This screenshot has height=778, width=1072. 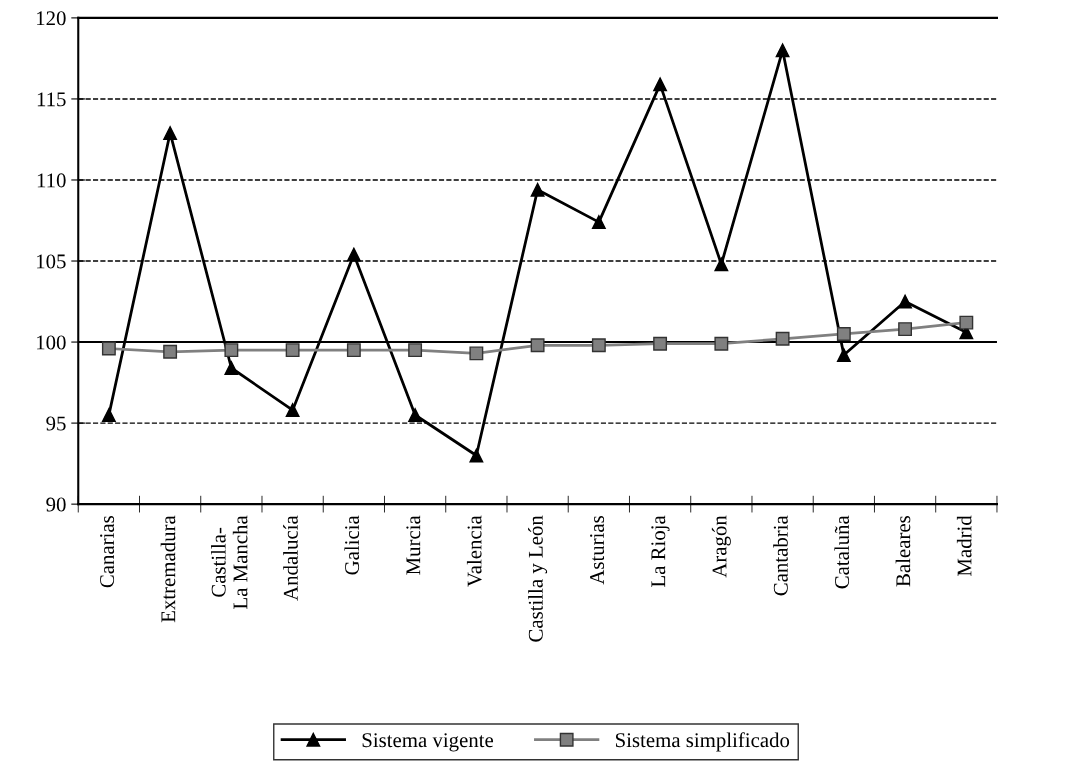 I want to click on x-tick-label: Canarias, so click(x=107, y=552).